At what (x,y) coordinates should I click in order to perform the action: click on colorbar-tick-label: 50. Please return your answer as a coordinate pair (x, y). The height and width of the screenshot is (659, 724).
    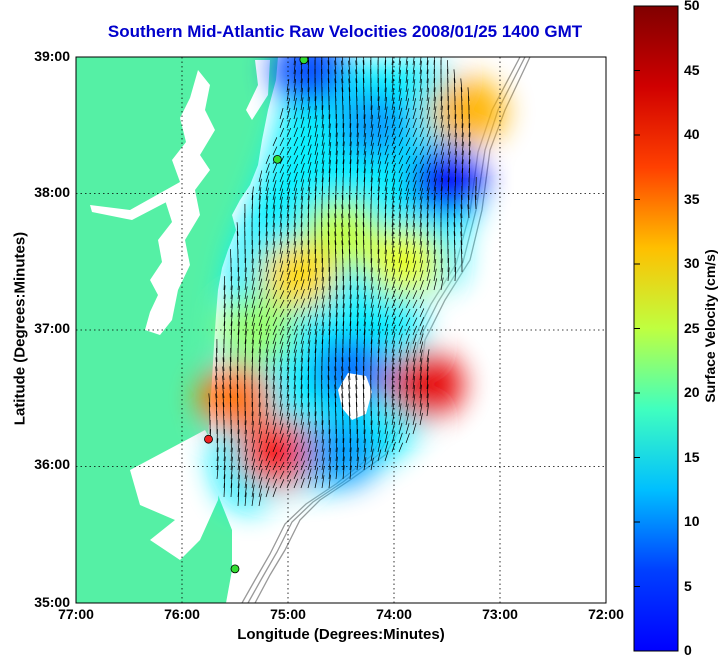
    Looking at the image, I should click on (692, 6).